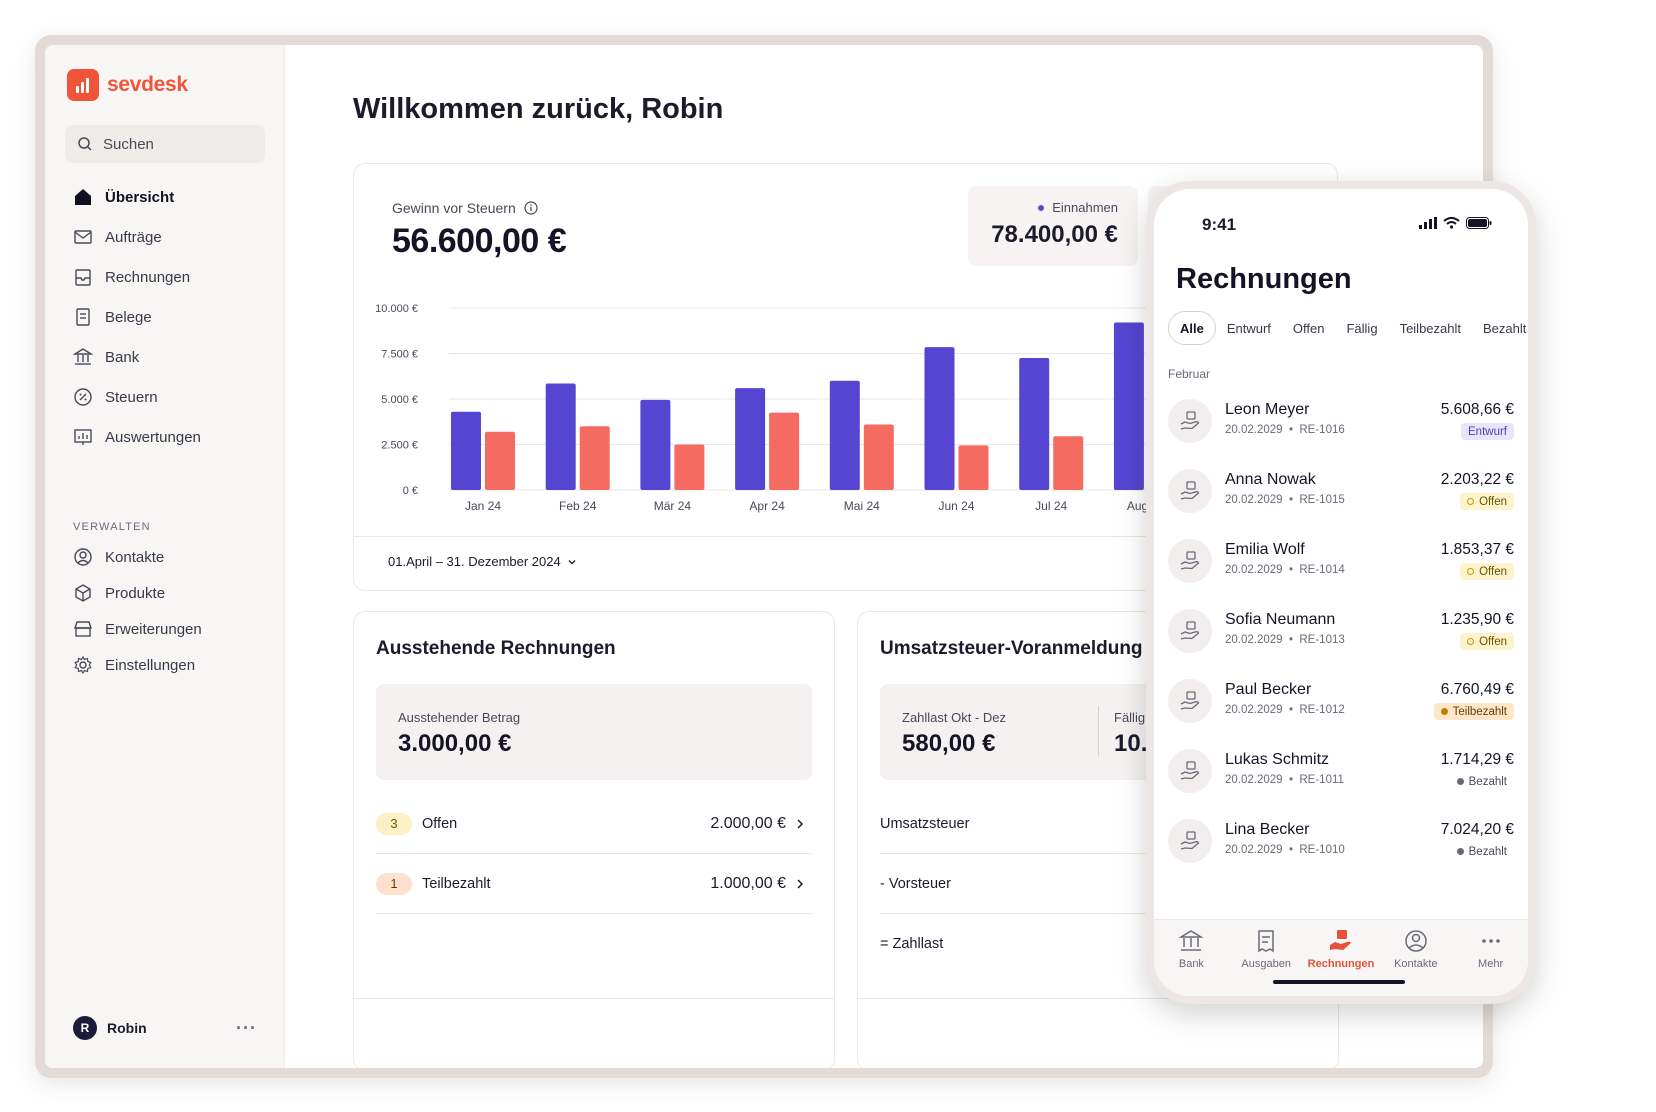  Describe the element at coordinates (1341, 958) in the screenshot. I see `tab-rechnungen: Rechnungen` at that location.